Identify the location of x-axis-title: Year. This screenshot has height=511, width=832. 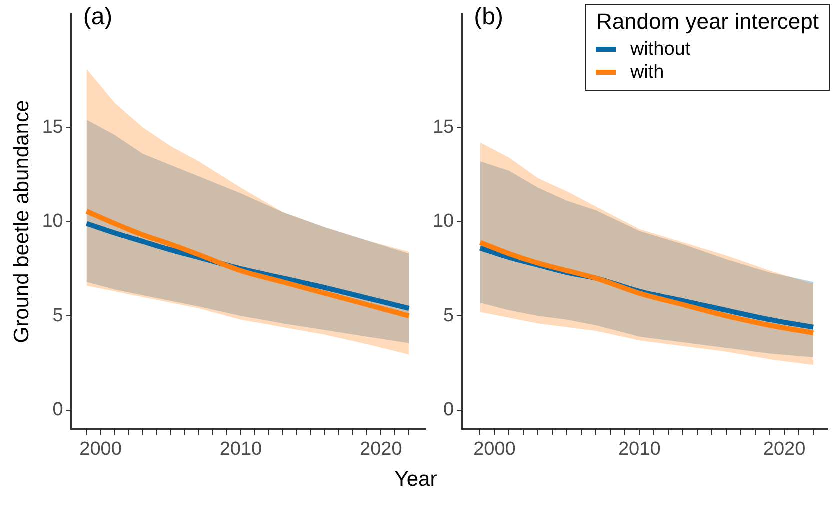
(416, 480).